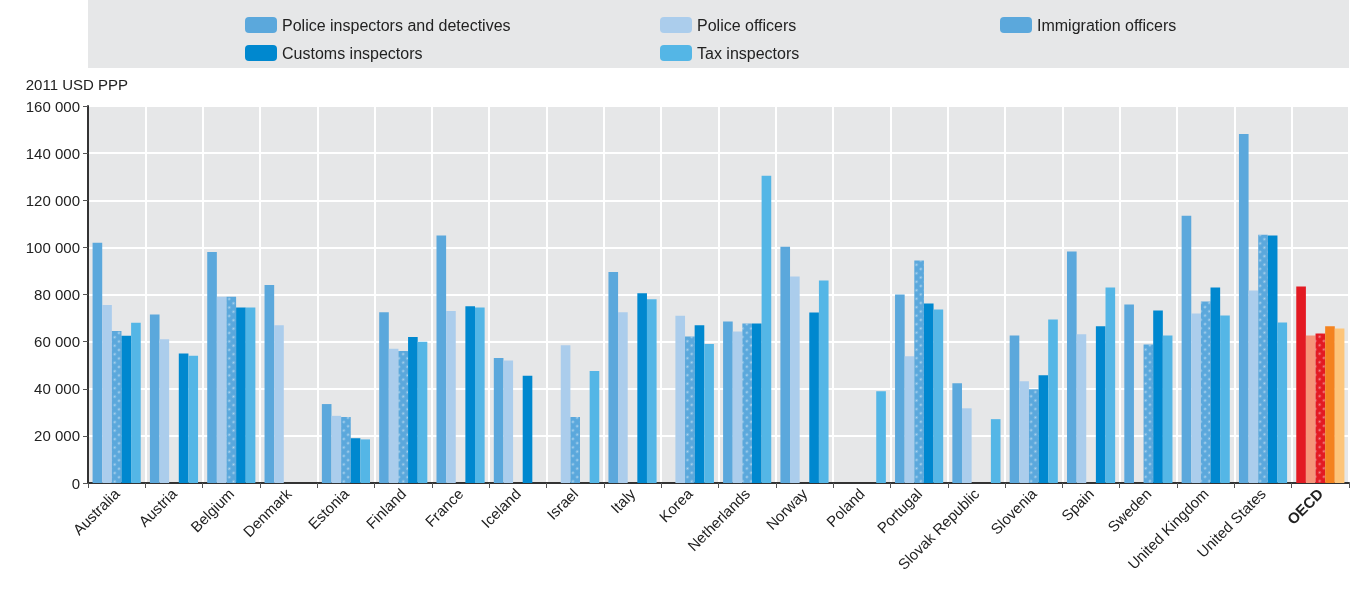  What do you see at coordinates (57, 389) in the screenshot?
I see `y-tick-label: 40 000` at bounding box center [57, 389].